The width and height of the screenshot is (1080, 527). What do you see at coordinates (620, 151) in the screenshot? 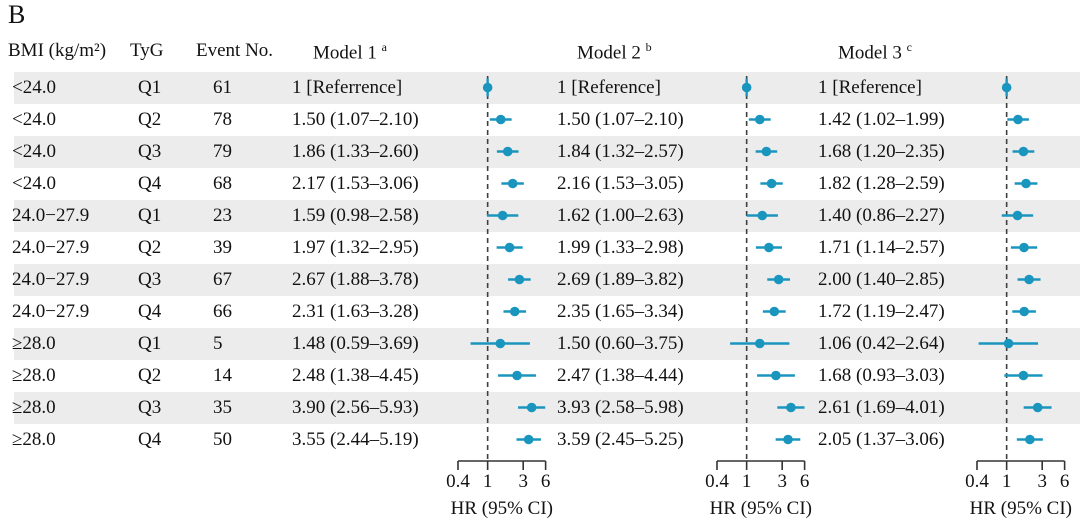
I see `model2-hr-label: 1.84 (1.32–2.57)` at bounding box center [620, 151].